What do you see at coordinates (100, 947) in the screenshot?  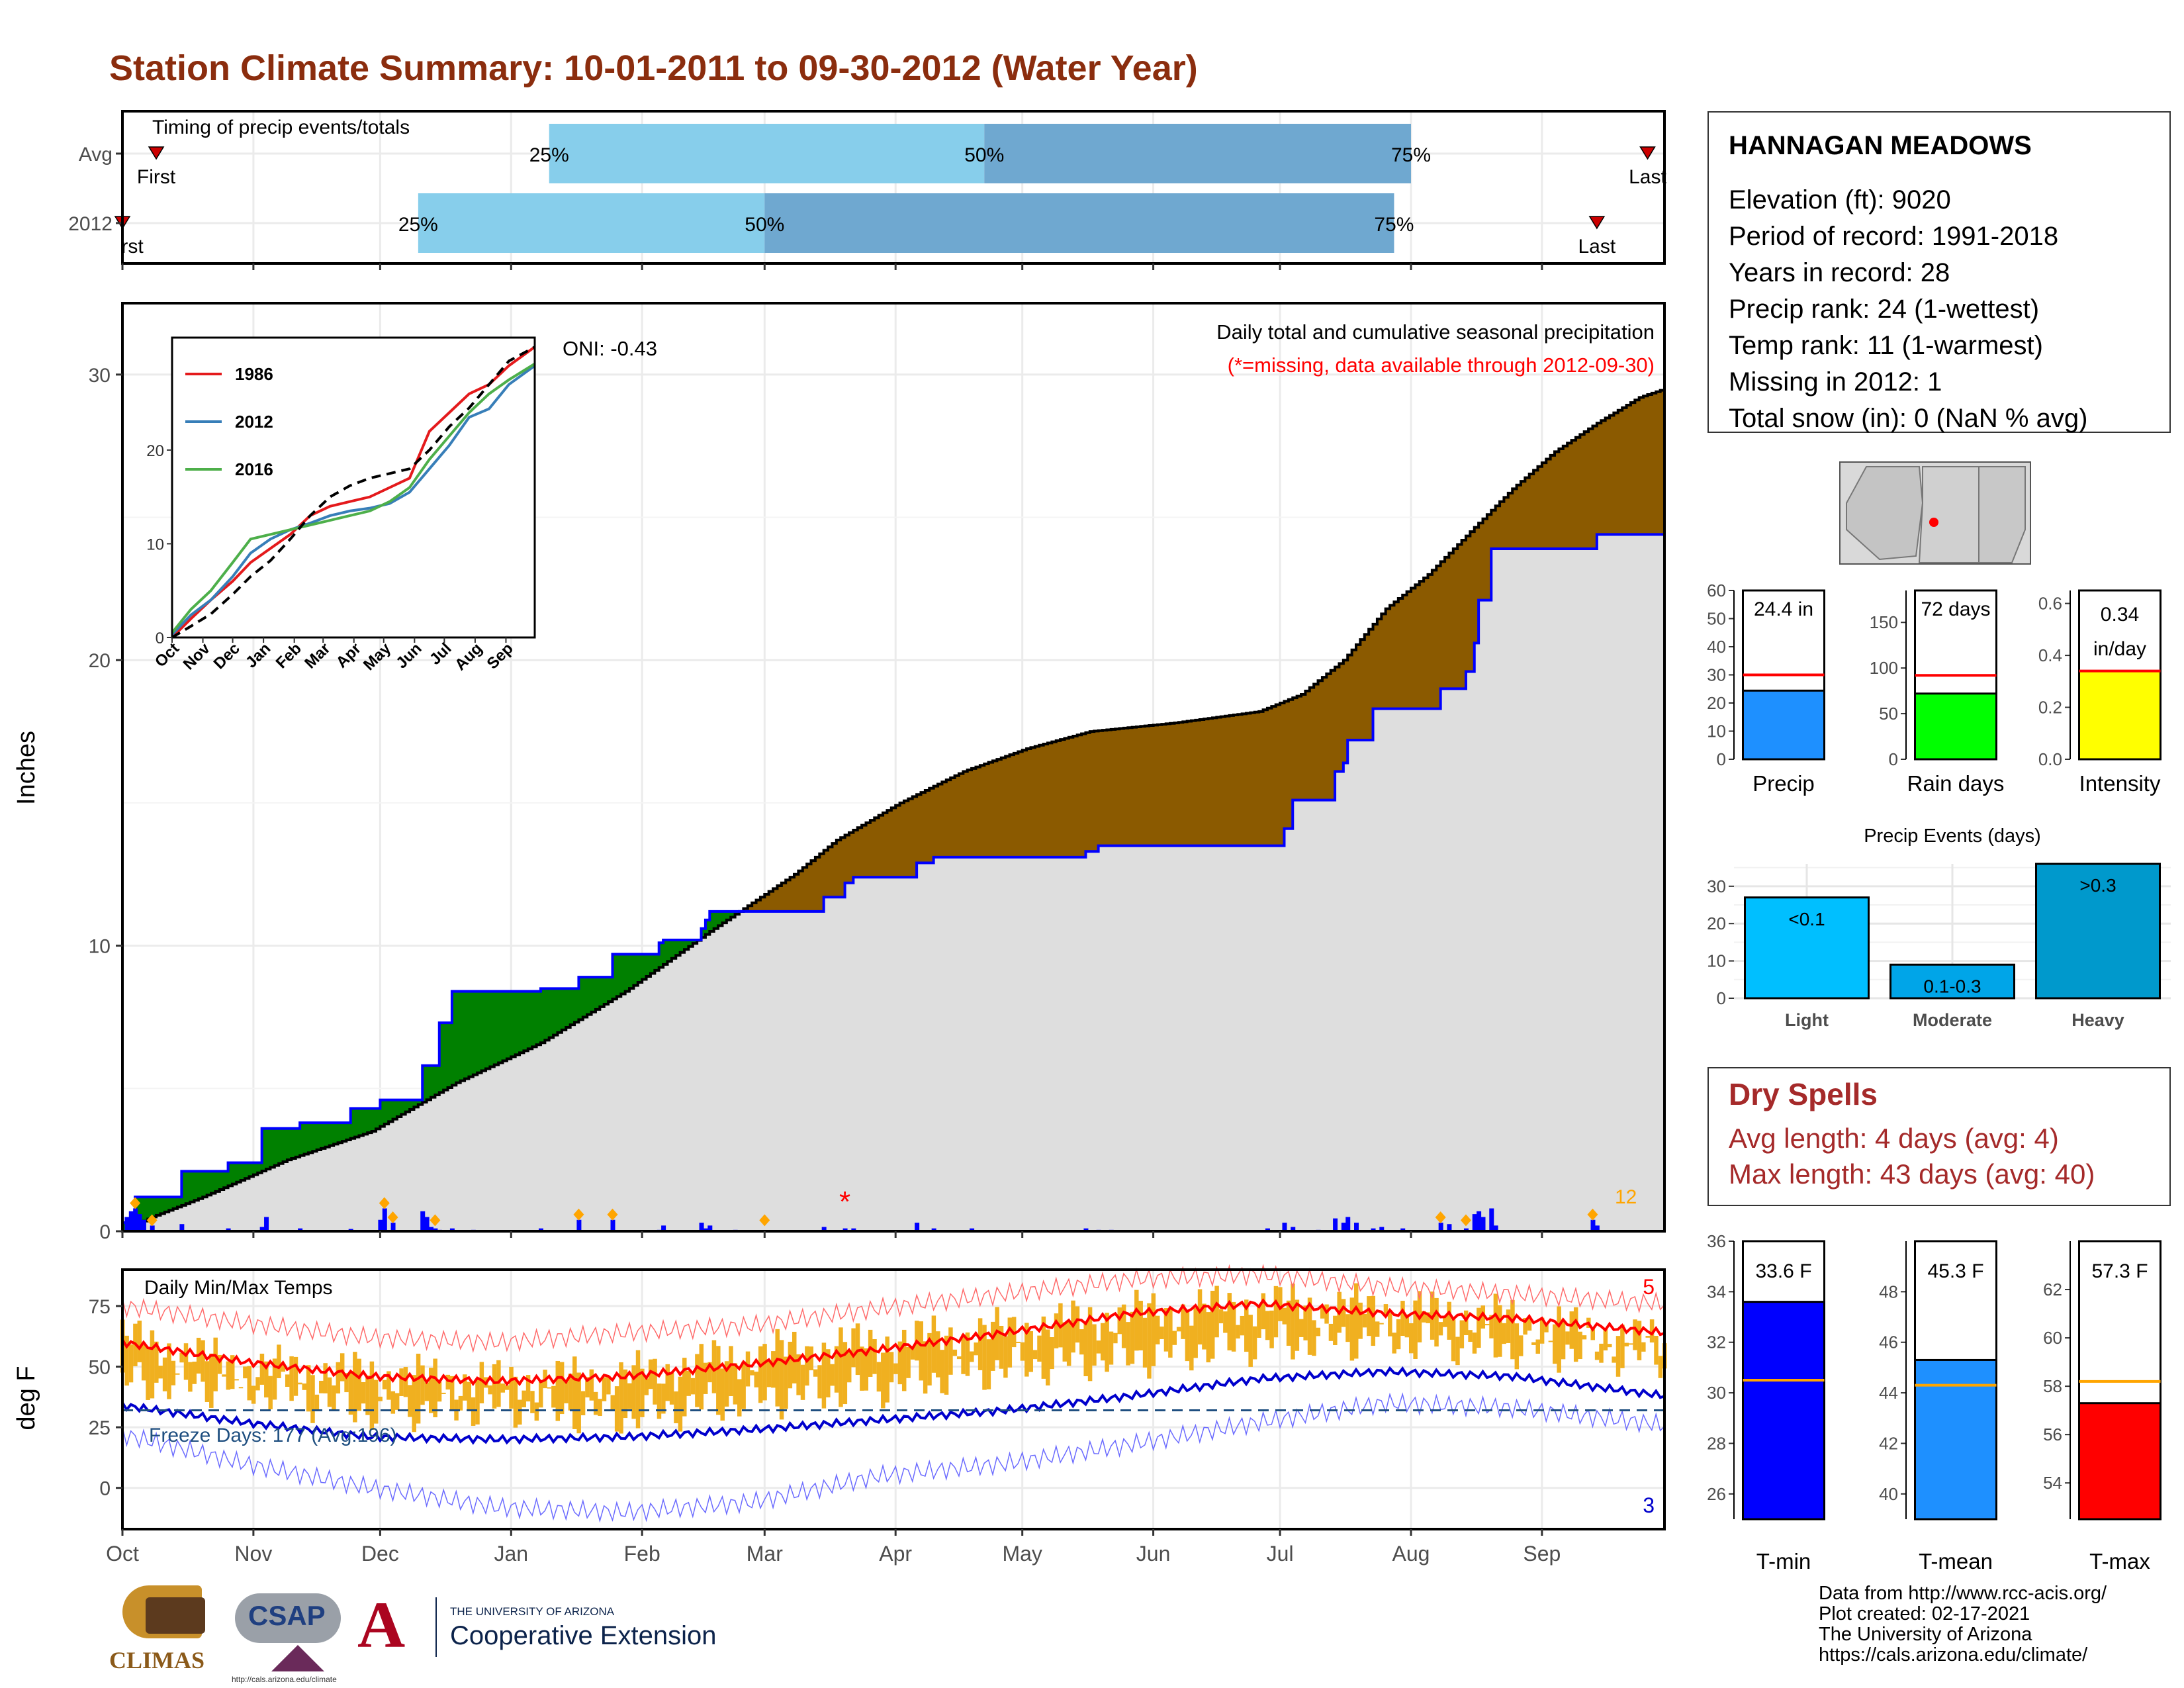 I see `precip-ytick-label: 10` at bounding box center [100, 947].